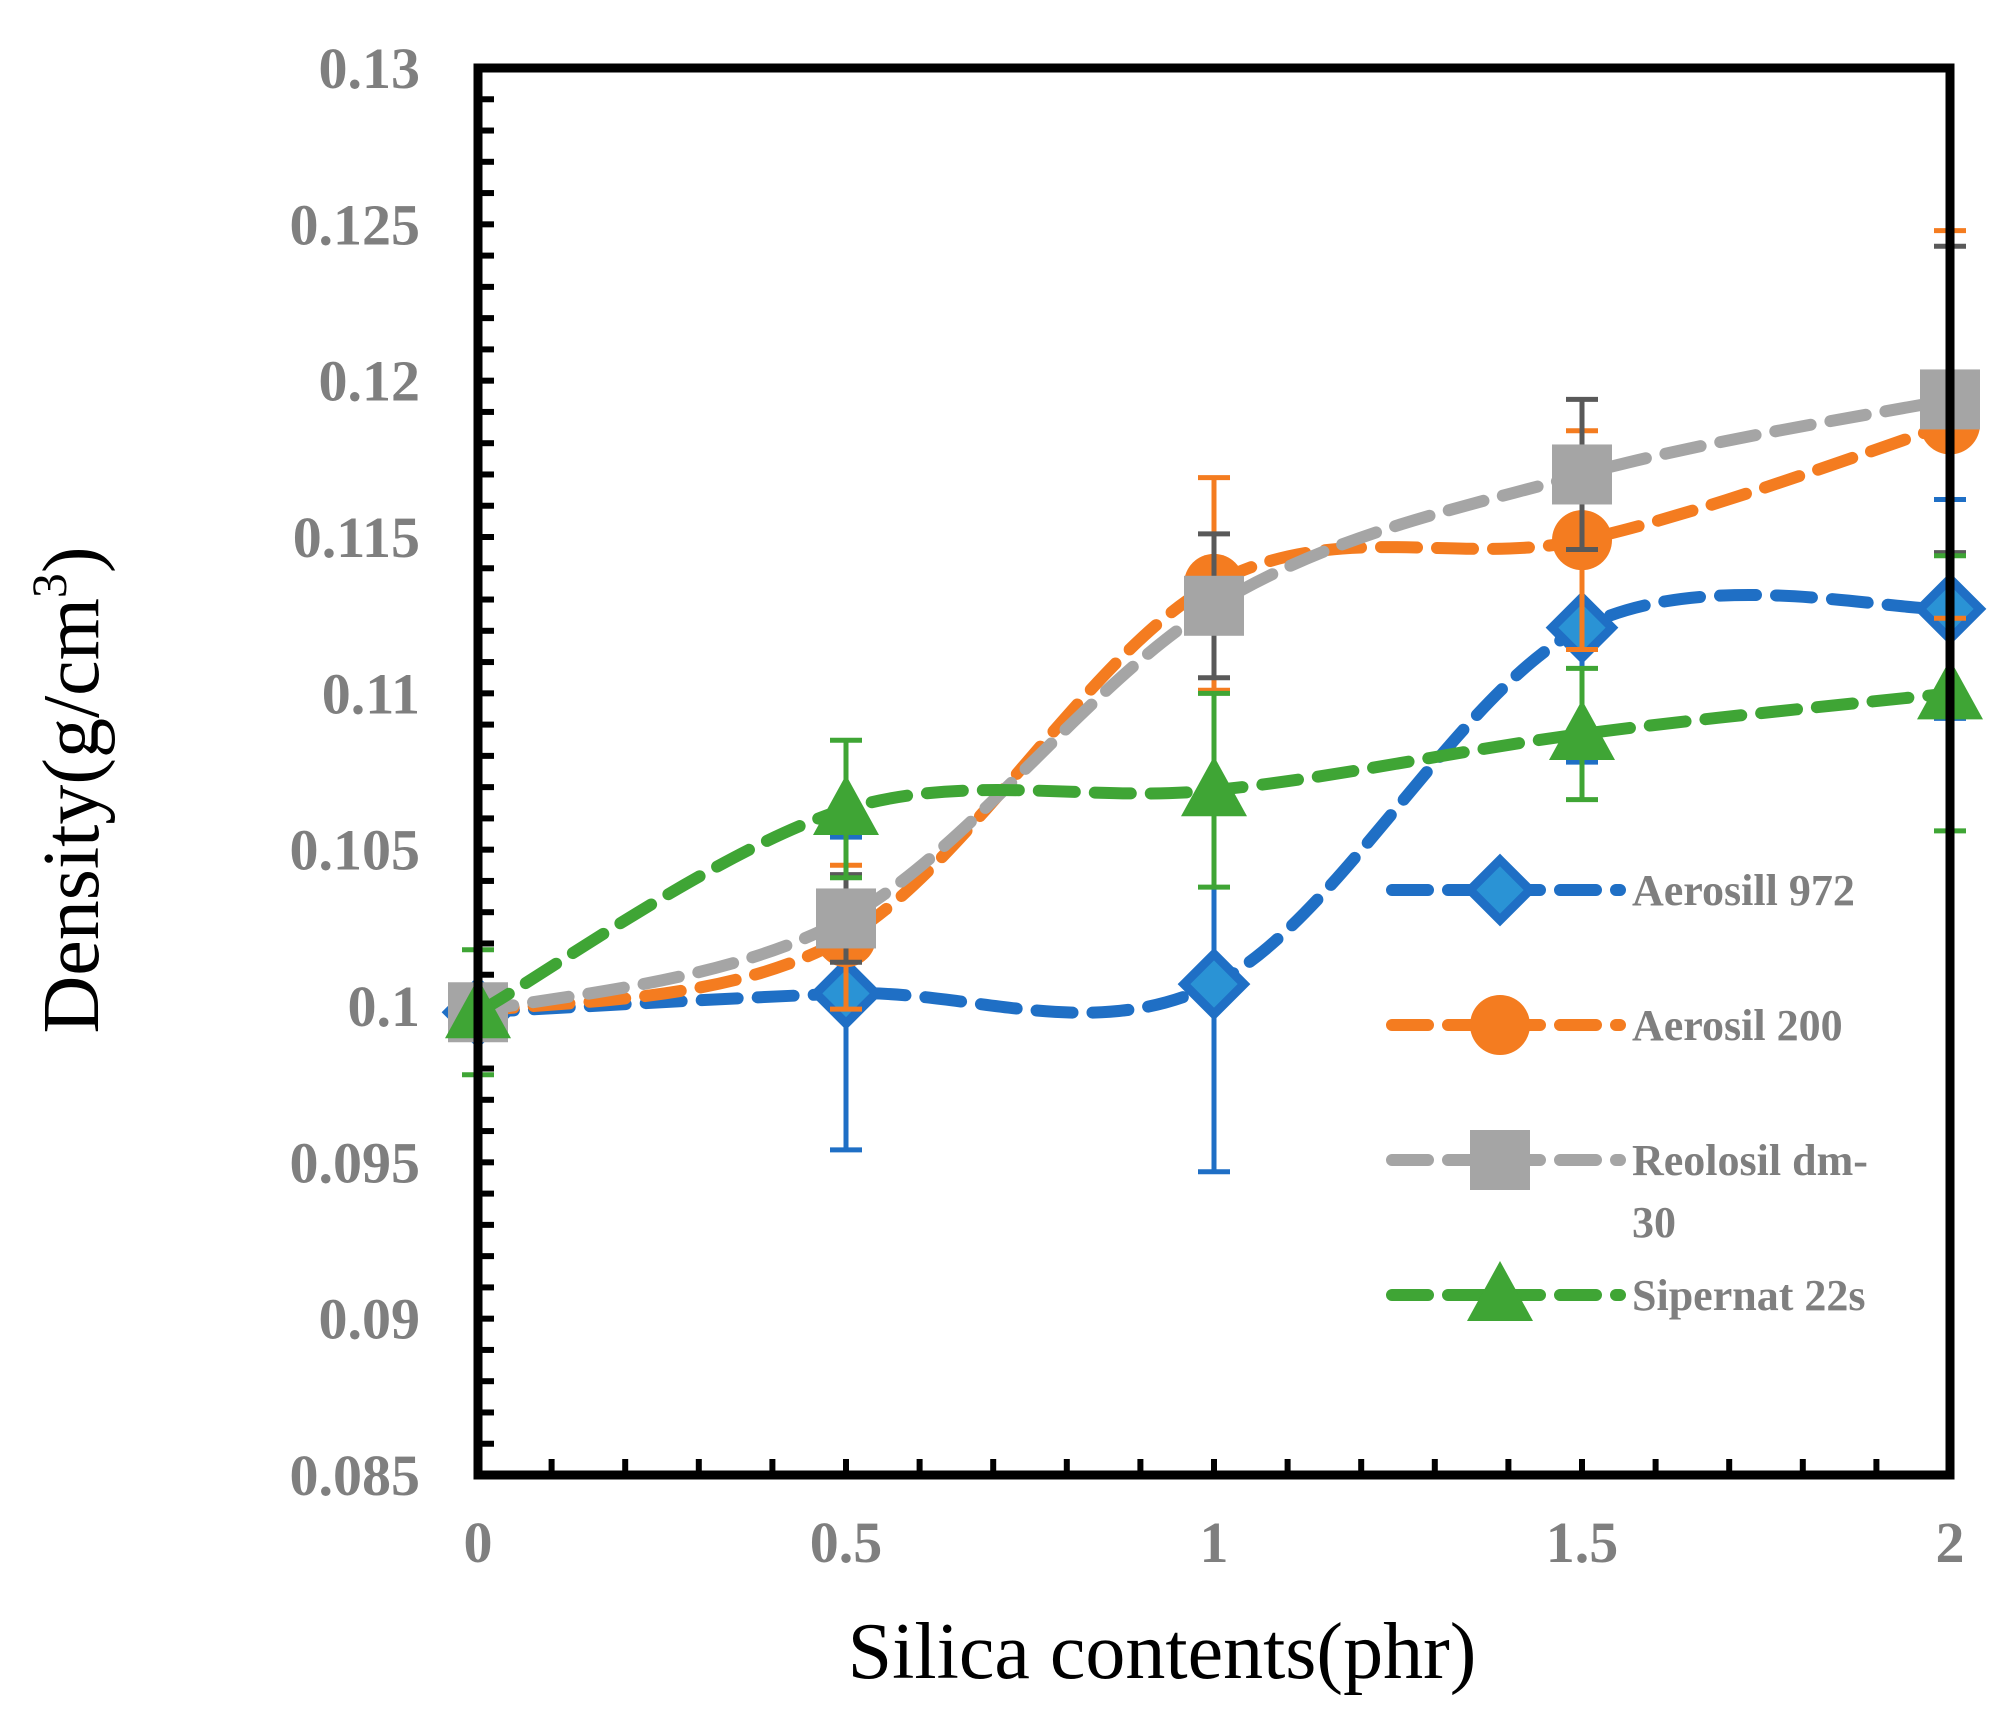 Image resolution: width=2003 pixels, height=1717 pixels. Describe the element at coordinates (1737, 1025) in the screenshot. I see `legend-label: Aerosil 200` at that location.